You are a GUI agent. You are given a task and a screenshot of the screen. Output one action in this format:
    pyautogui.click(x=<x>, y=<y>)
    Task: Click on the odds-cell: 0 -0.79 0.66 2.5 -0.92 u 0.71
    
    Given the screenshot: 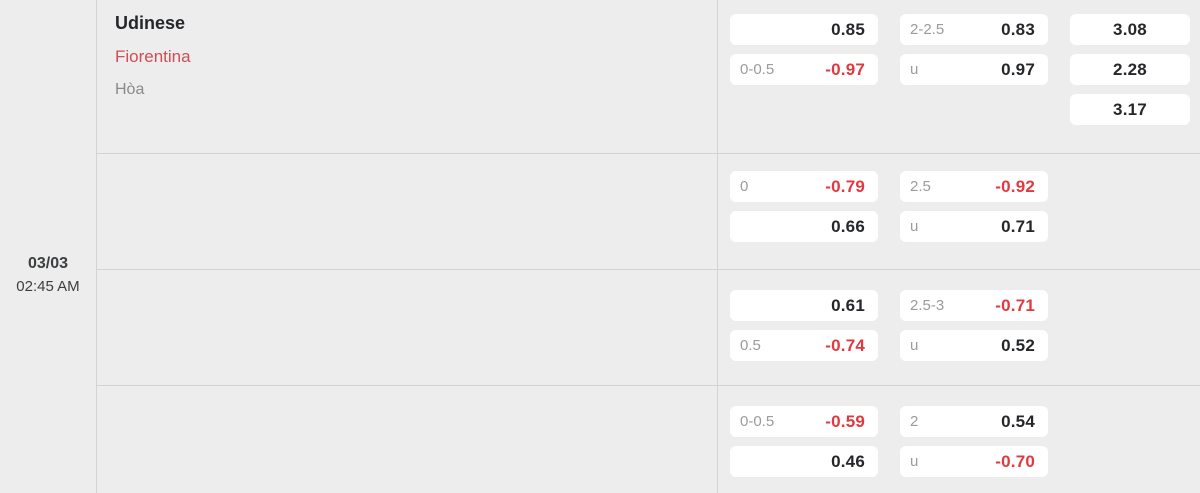 What is the action you would take?
    pyautogui.click(x=958, y=211)
    